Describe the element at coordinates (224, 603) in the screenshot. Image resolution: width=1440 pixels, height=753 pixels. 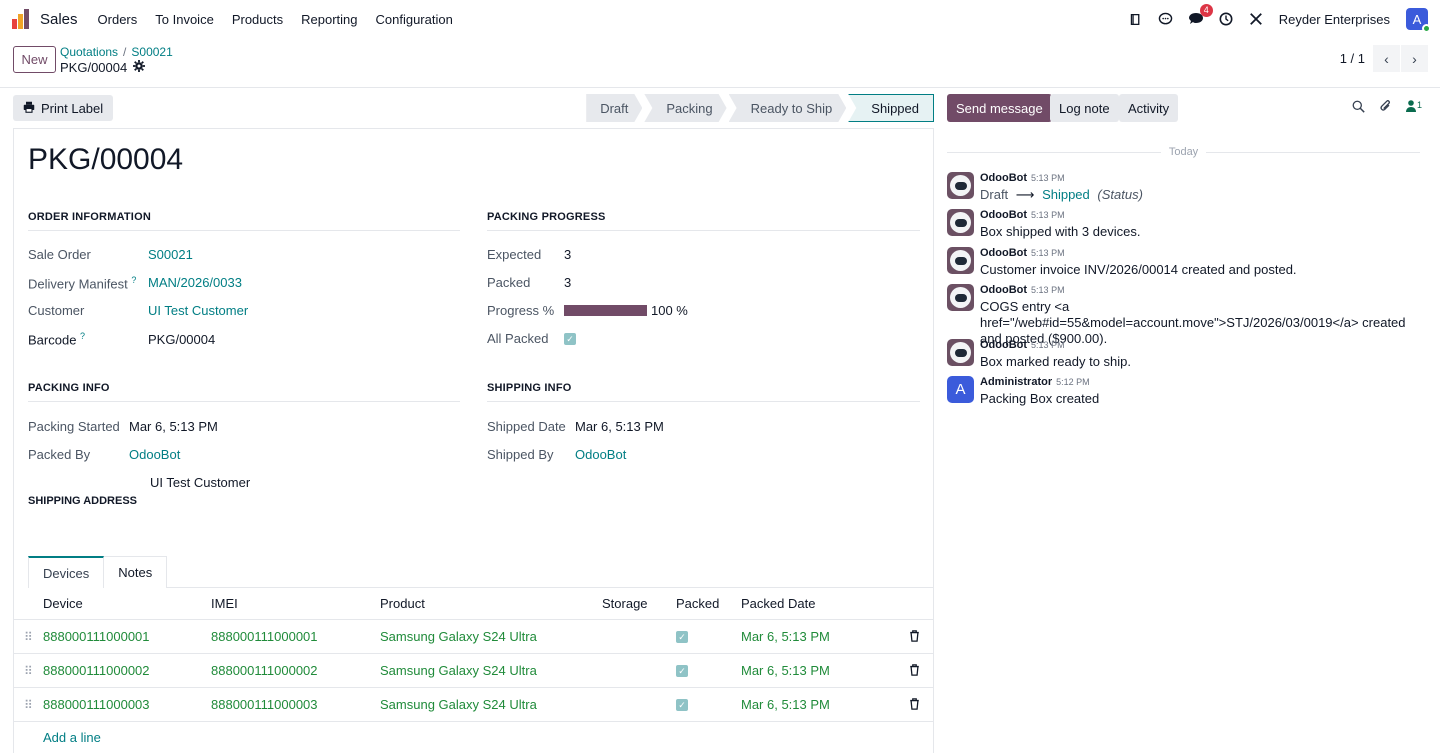
I see `column-imei: IMEI` at that location.